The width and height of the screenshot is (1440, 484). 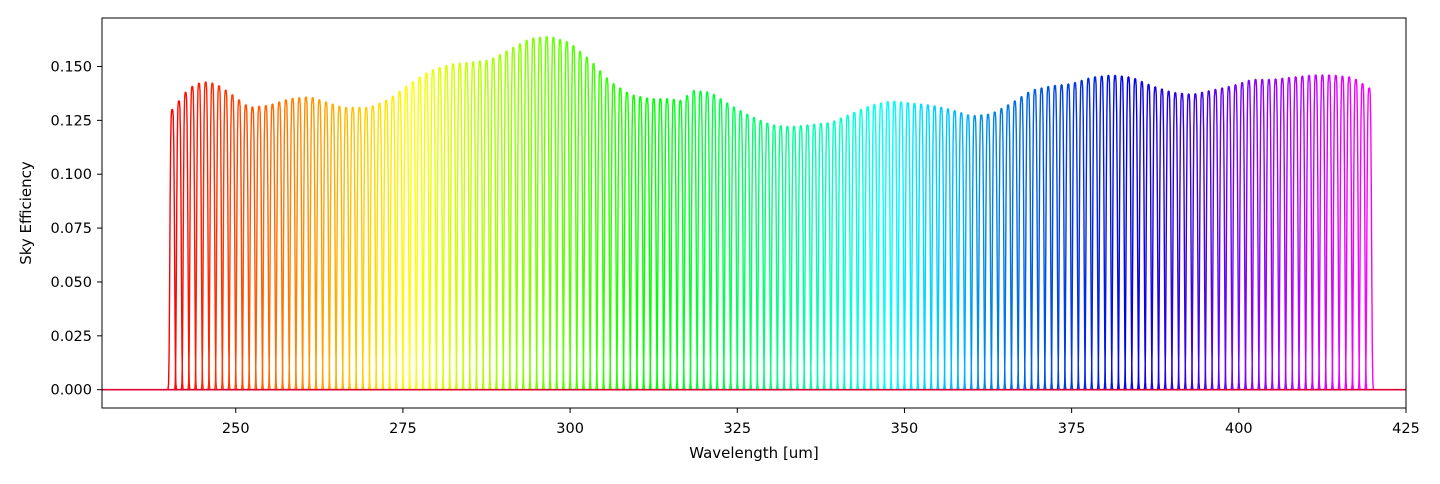 I want to click on x-axis-ticks: 250 275 300 325 350 375 400 425, so click(x=821, y=422).